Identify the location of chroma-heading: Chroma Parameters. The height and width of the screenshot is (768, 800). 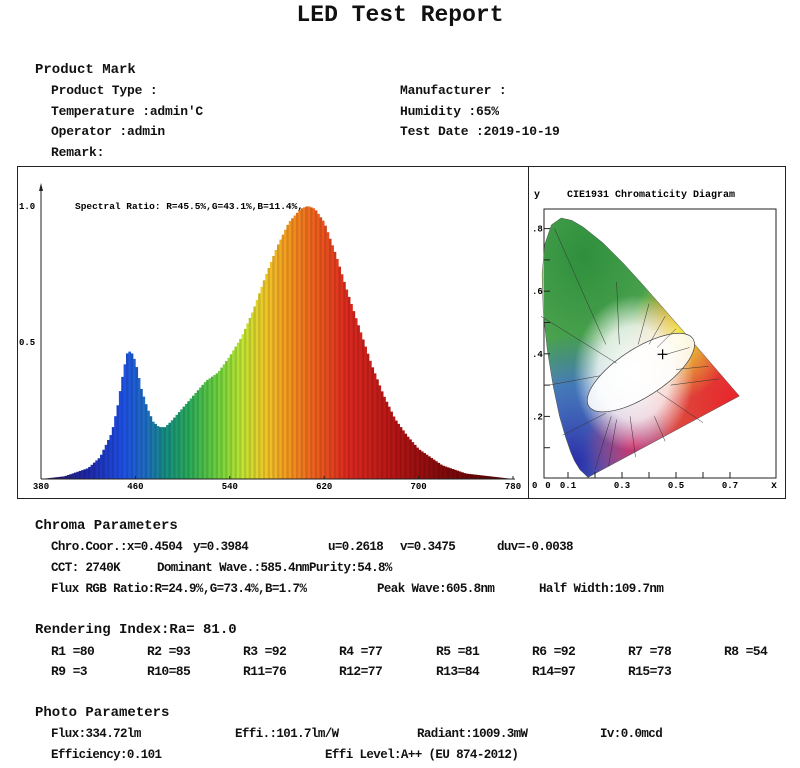
(106, 526).